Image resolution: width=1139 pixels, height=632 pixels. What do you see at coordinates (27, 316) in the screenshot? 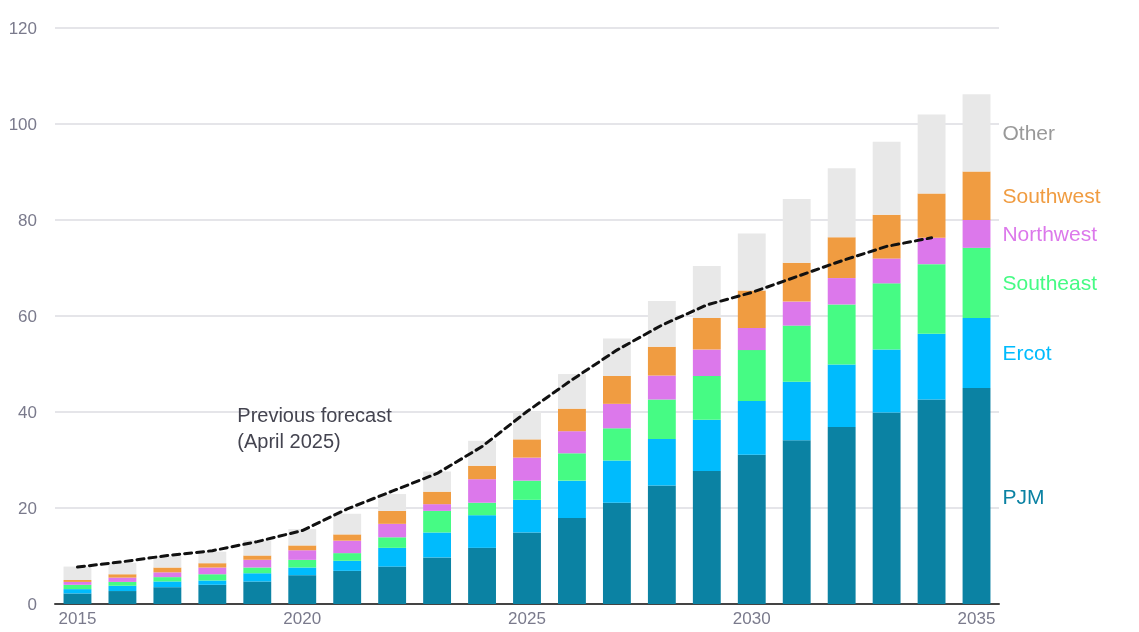
I see `y-tick-label: 60` at bounding box center [27, 316].